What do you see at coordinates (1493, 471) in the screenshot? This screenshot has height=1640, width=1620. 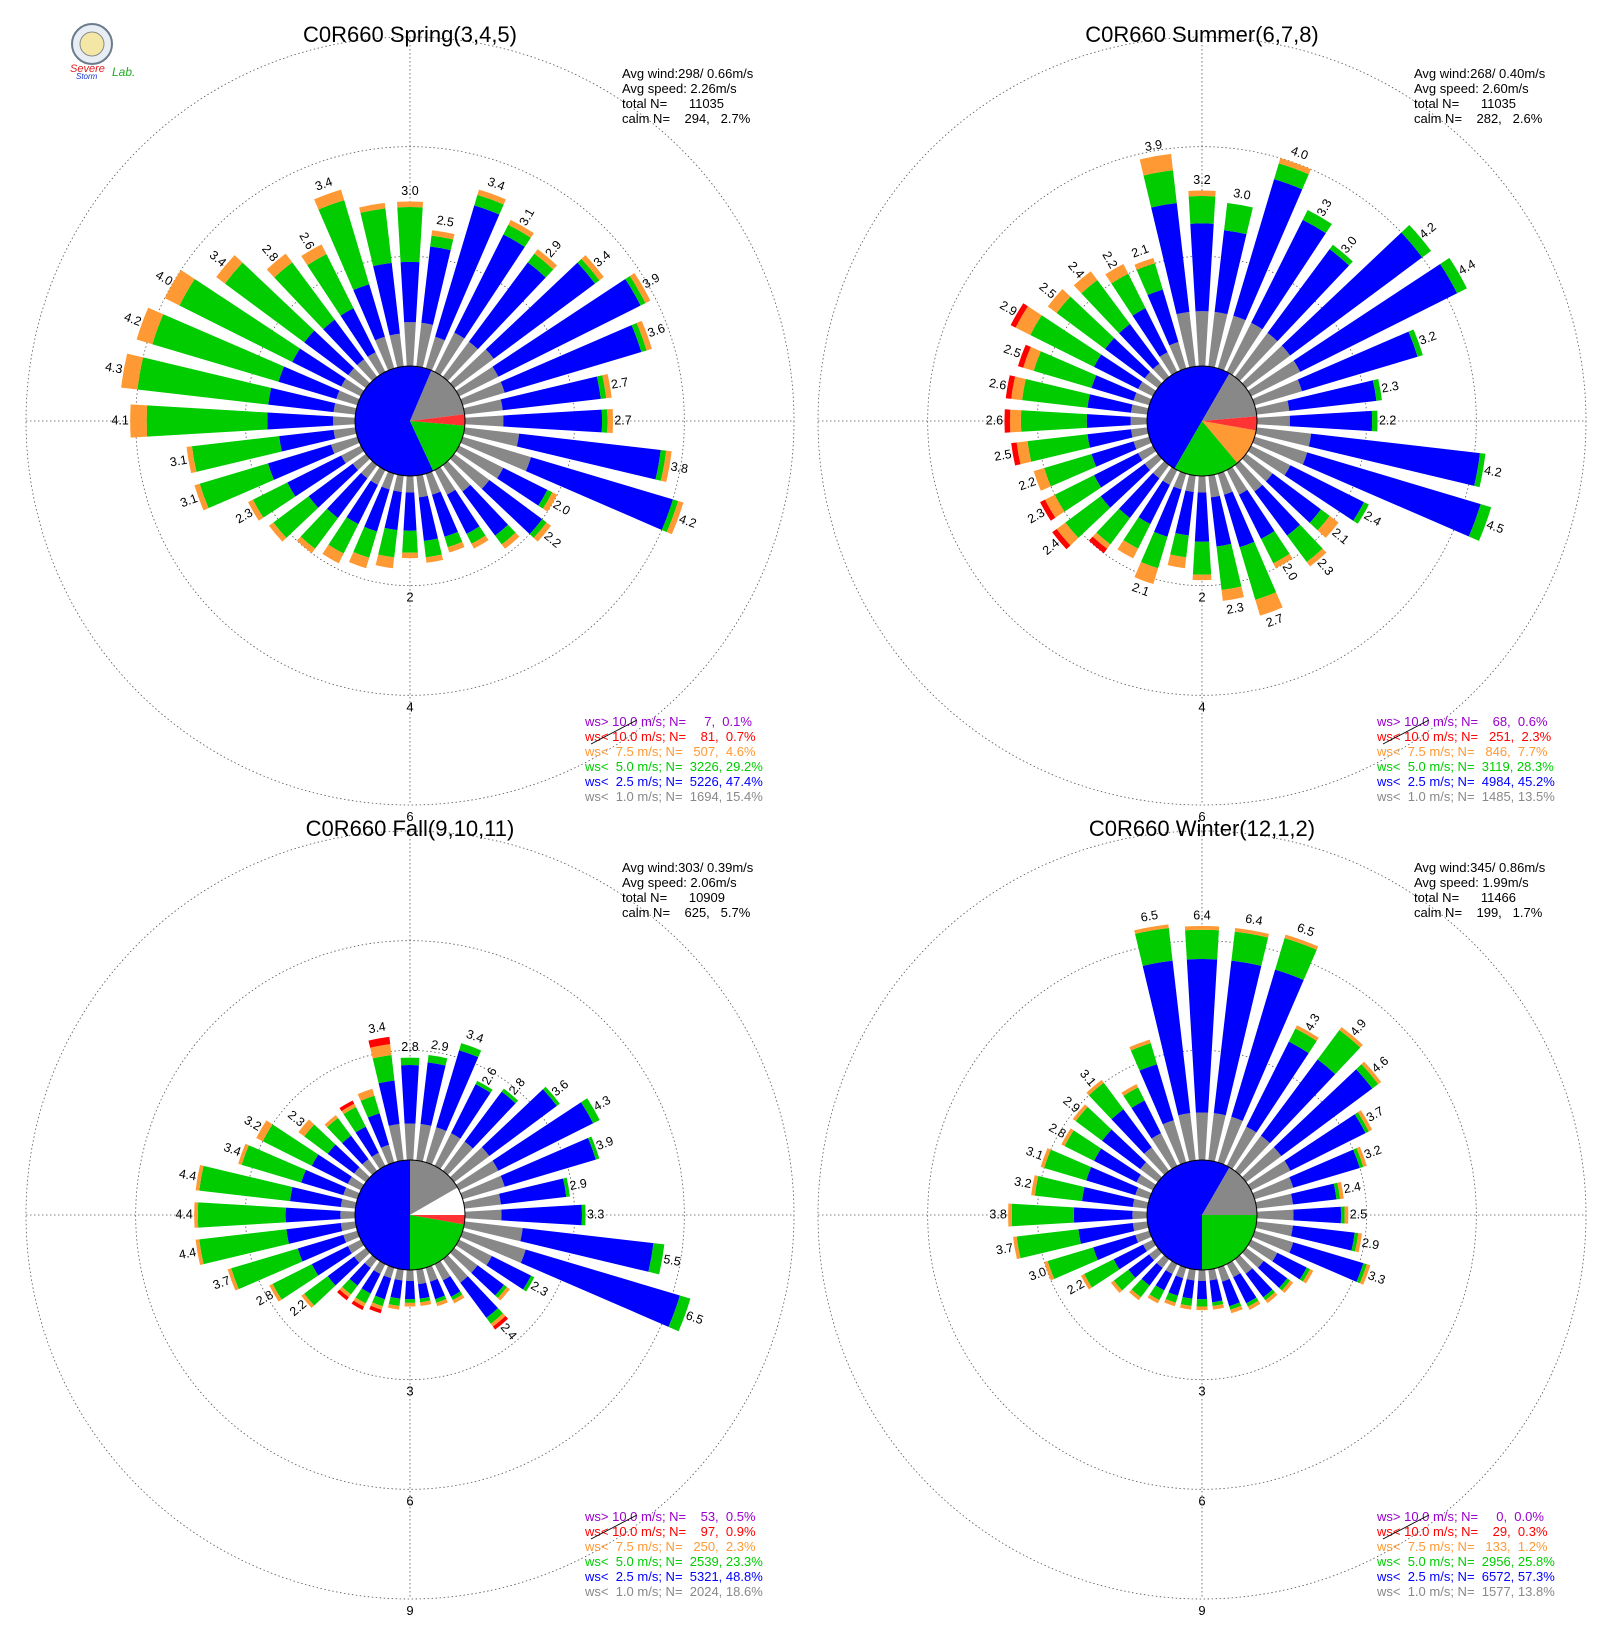 I see `petal-label: 4.2` at bounding box center [1493, 471].